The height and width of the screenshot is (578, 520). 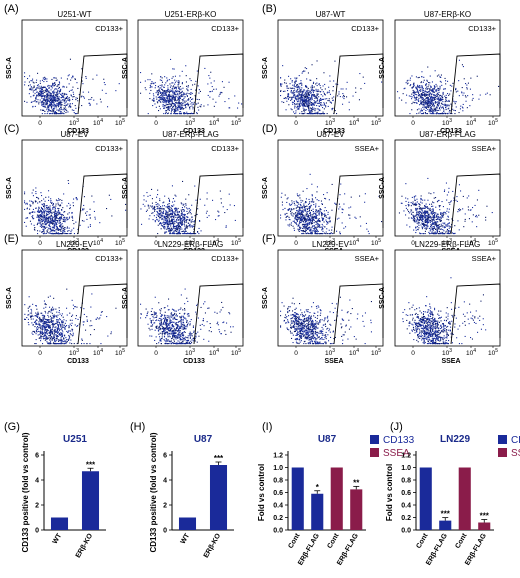 I want to click on panel-label: (A), so click(x=11, y=9).